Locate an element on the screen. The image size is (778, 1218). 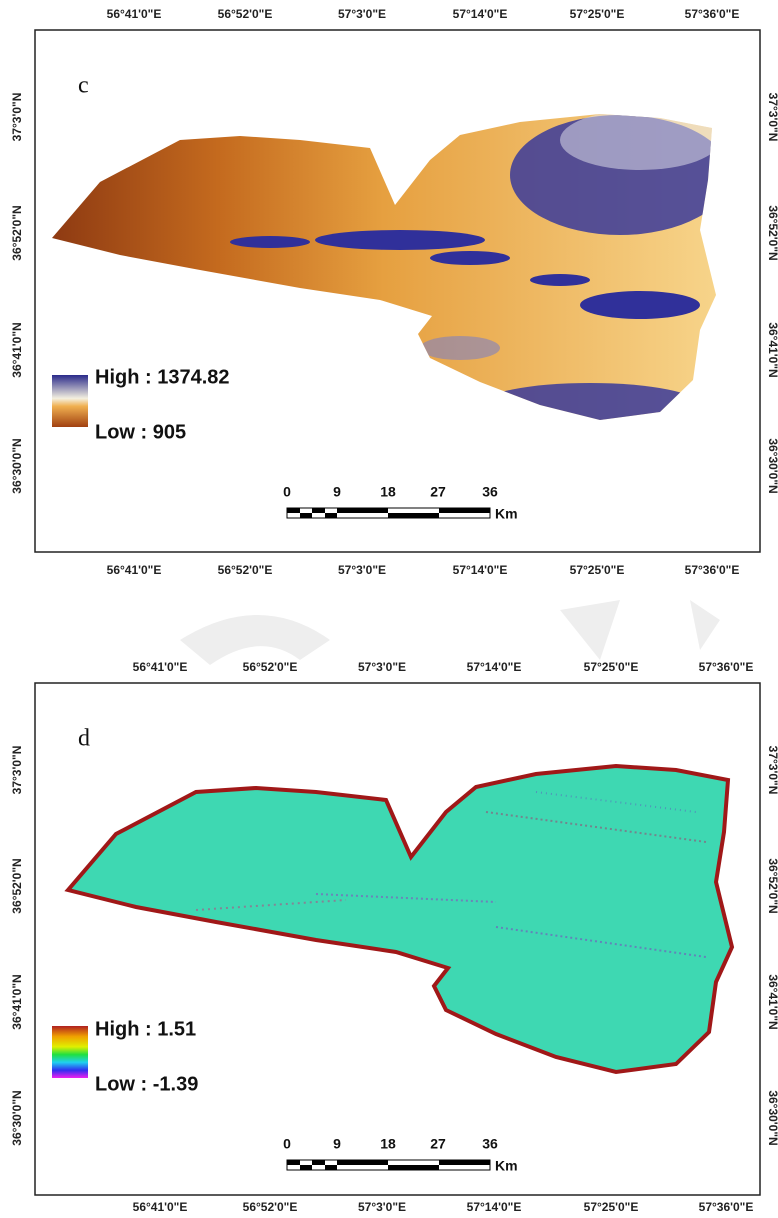
legend-high: High : 1374.82 is located at coordinates (162, 377).